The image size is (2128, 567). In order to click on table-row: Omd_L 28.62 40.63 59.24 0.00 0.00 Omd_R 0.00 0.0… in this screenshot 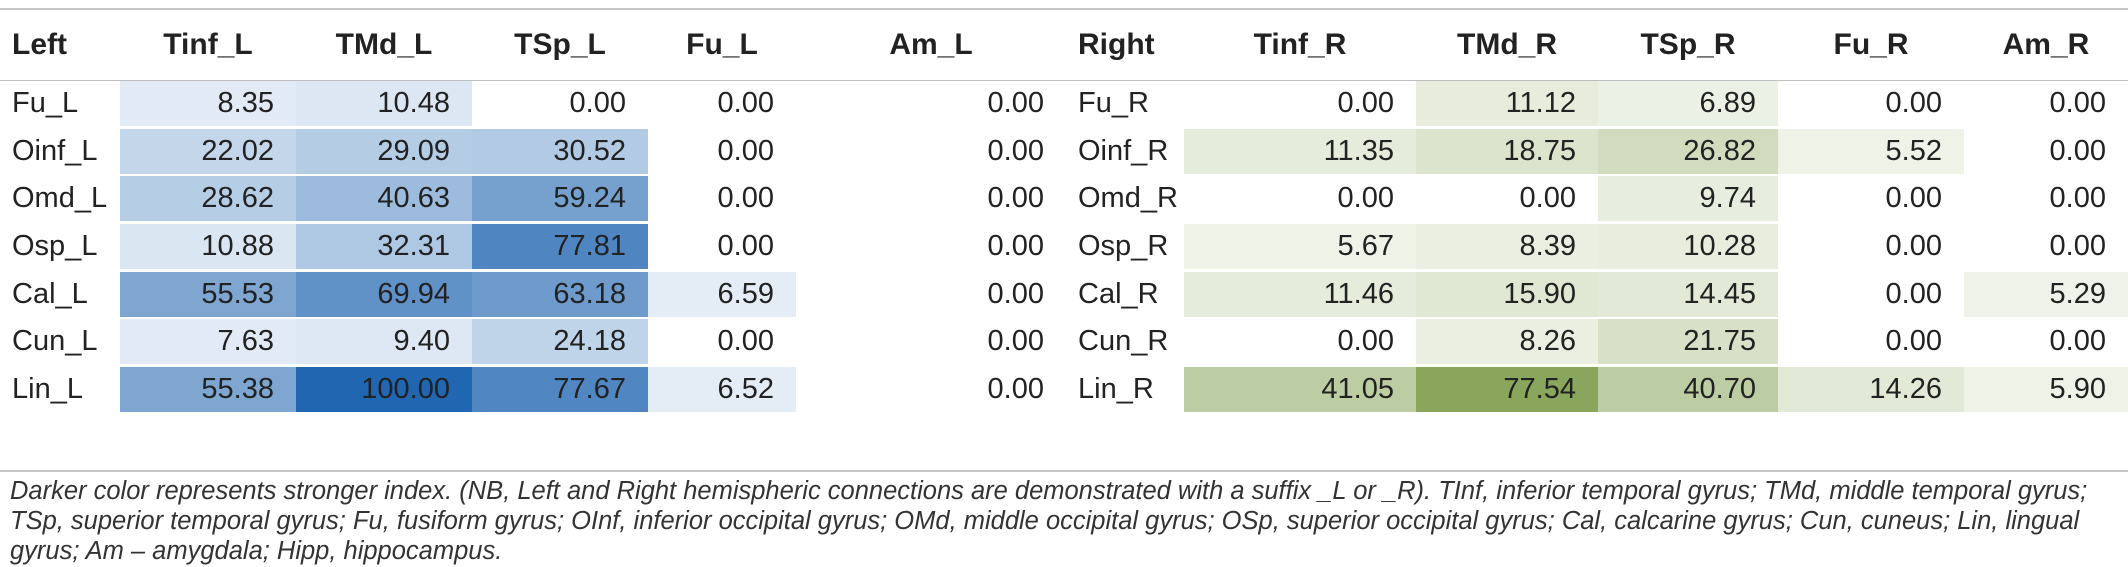, I will do `click(1064, 199)`.